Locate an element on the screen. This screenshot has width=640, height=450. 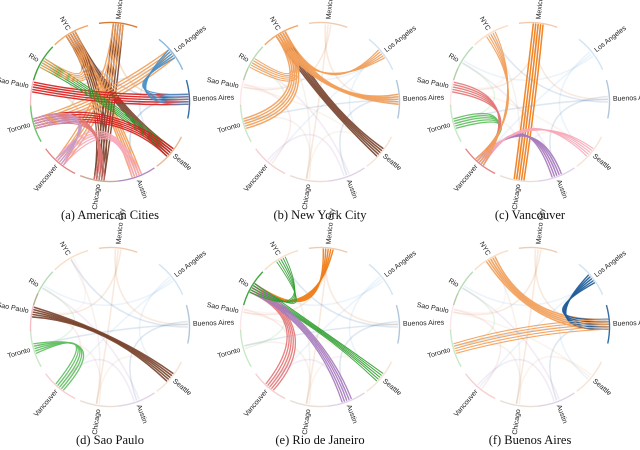
chord-nyc-toronto is located at coordinates (267, 78).